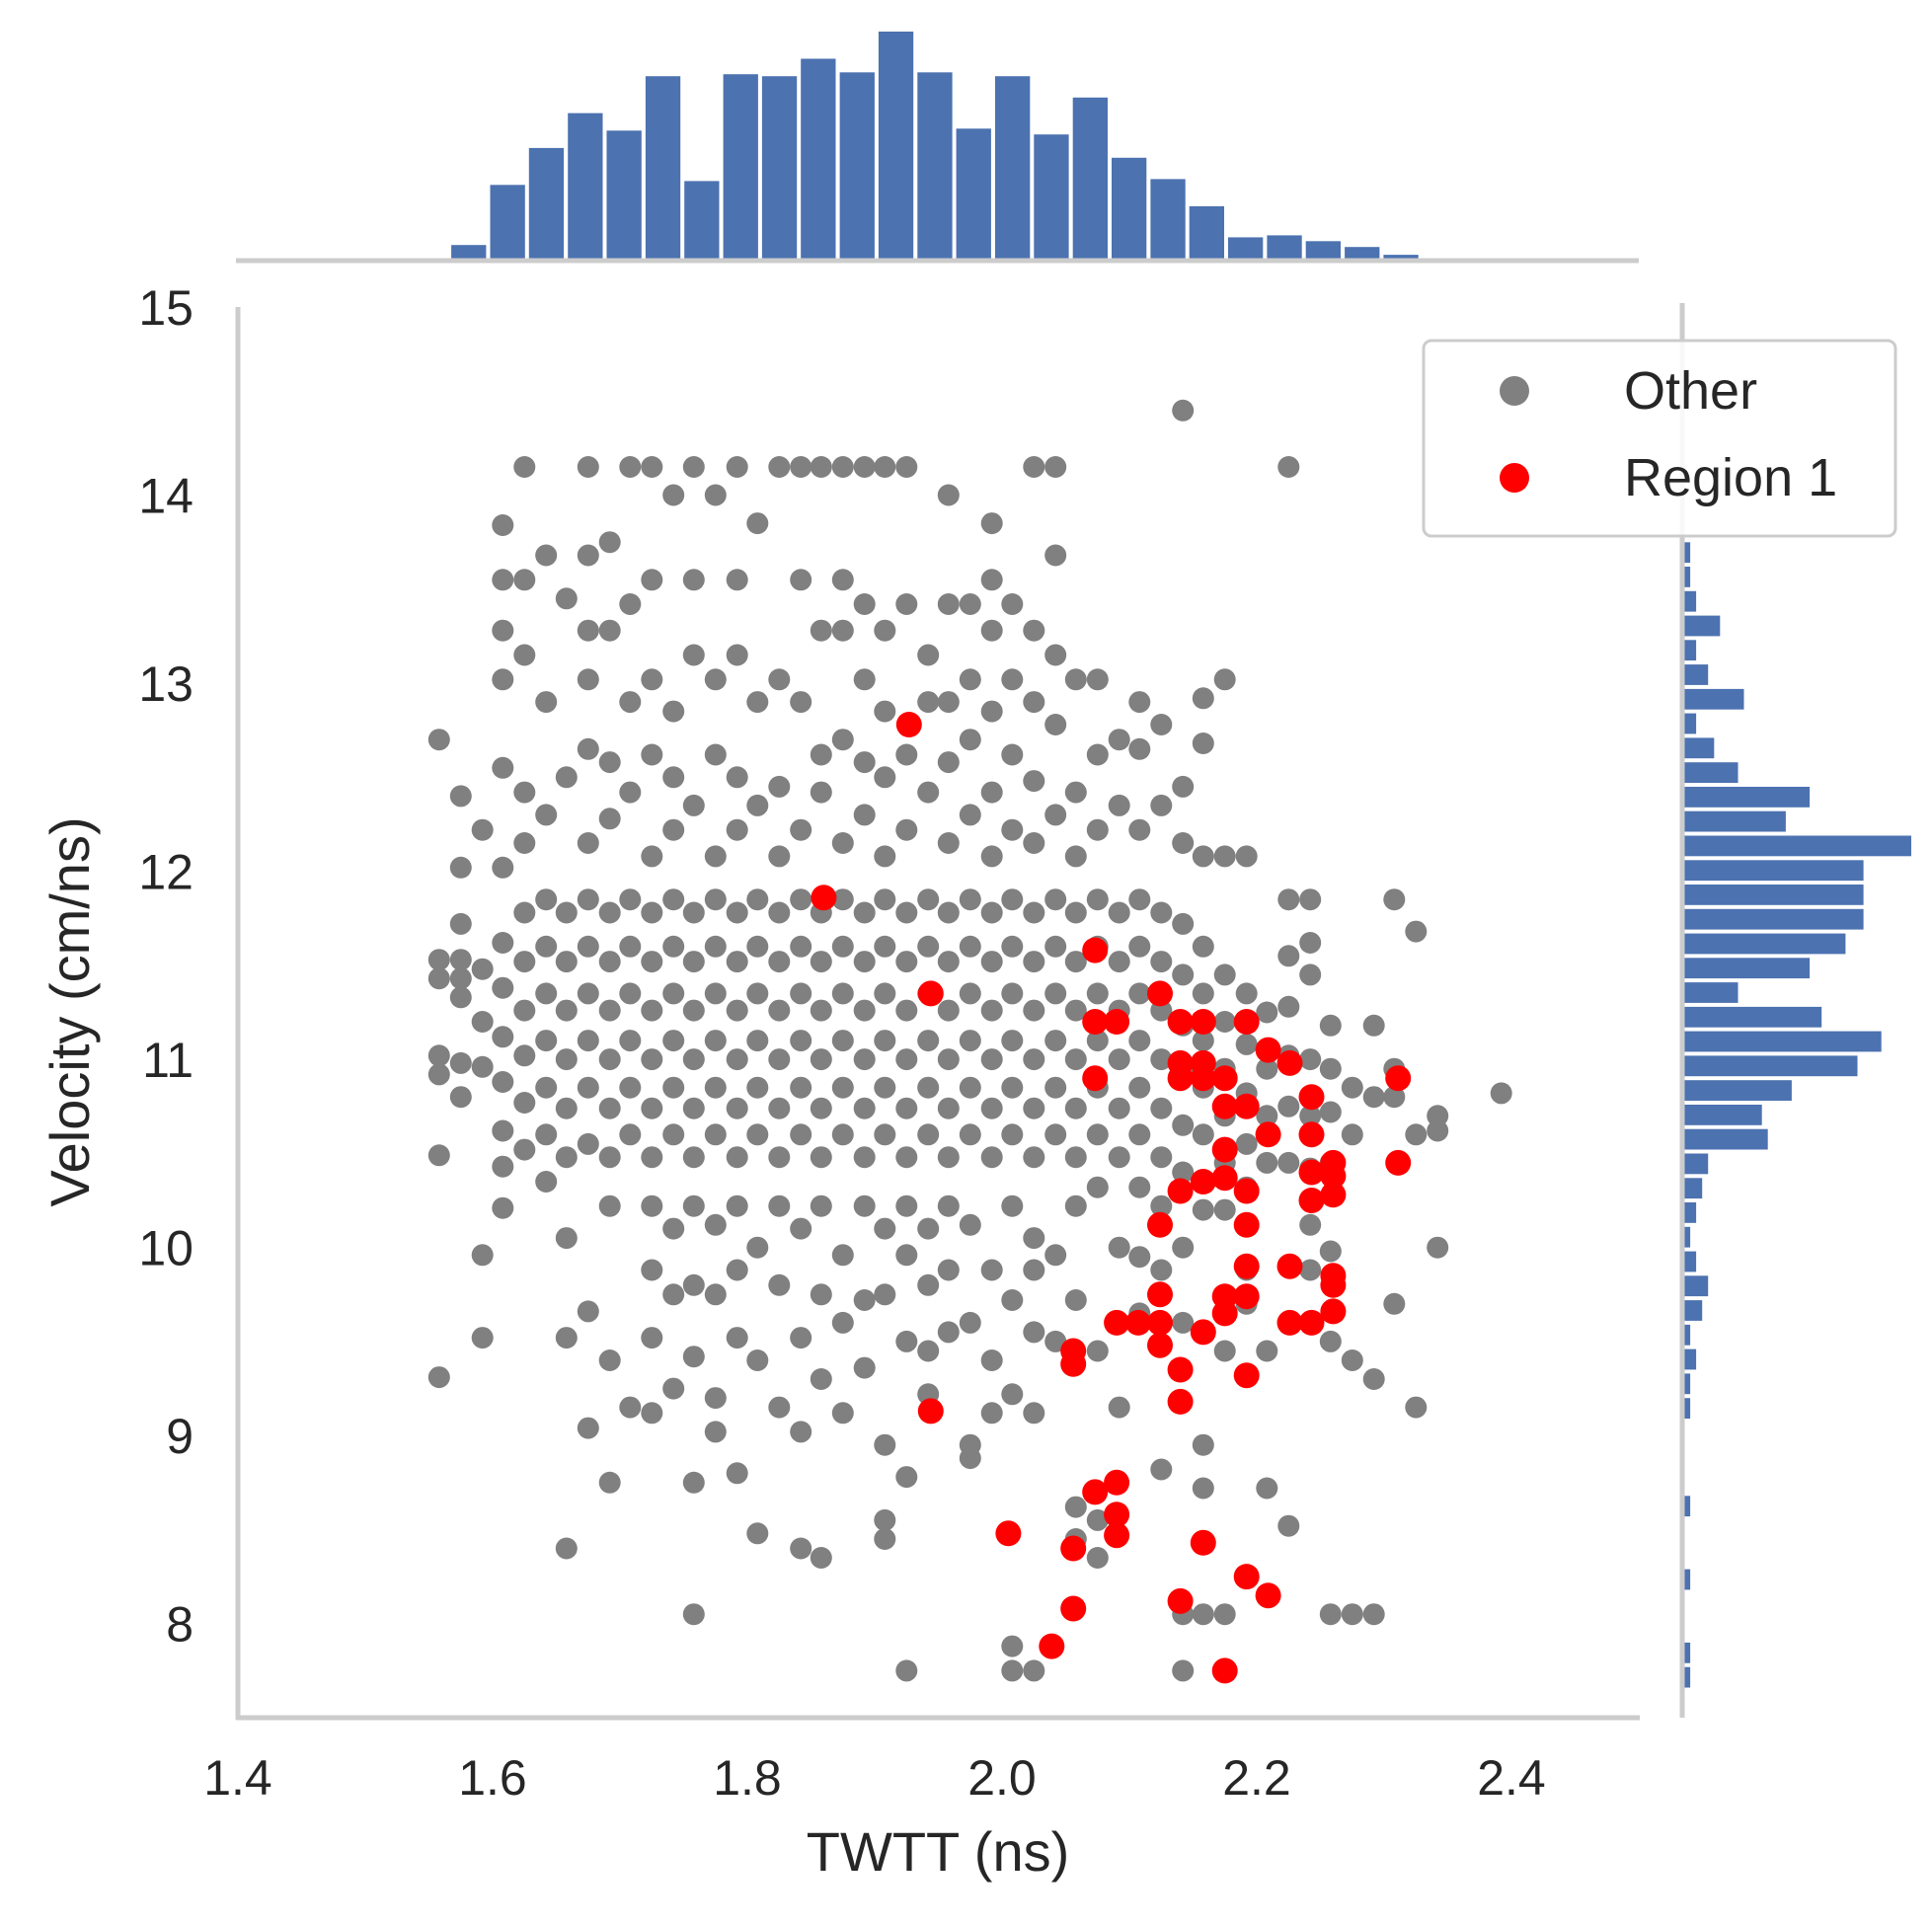 The width and height of the screenshot is (1932, 1926). Describe the element at coordinates (70, 1011) in the screenshot. I see `y-axis-title: Velocity (cm/ns)` at that location.